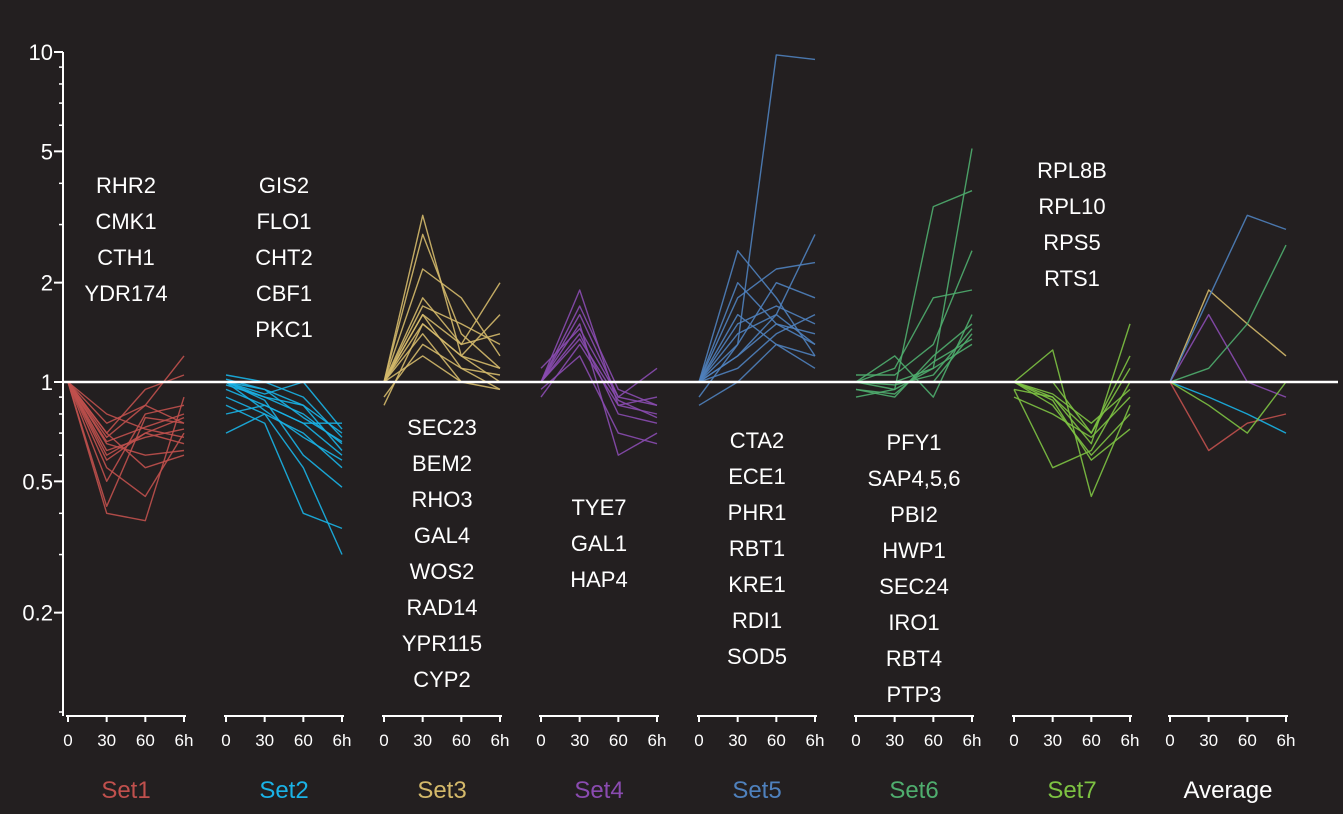 The height and width of the screenshot is (814, 1343). Describe the element at coordinates (757, 548) in the screenshot. I see `gene-label: RBT1` at that location.